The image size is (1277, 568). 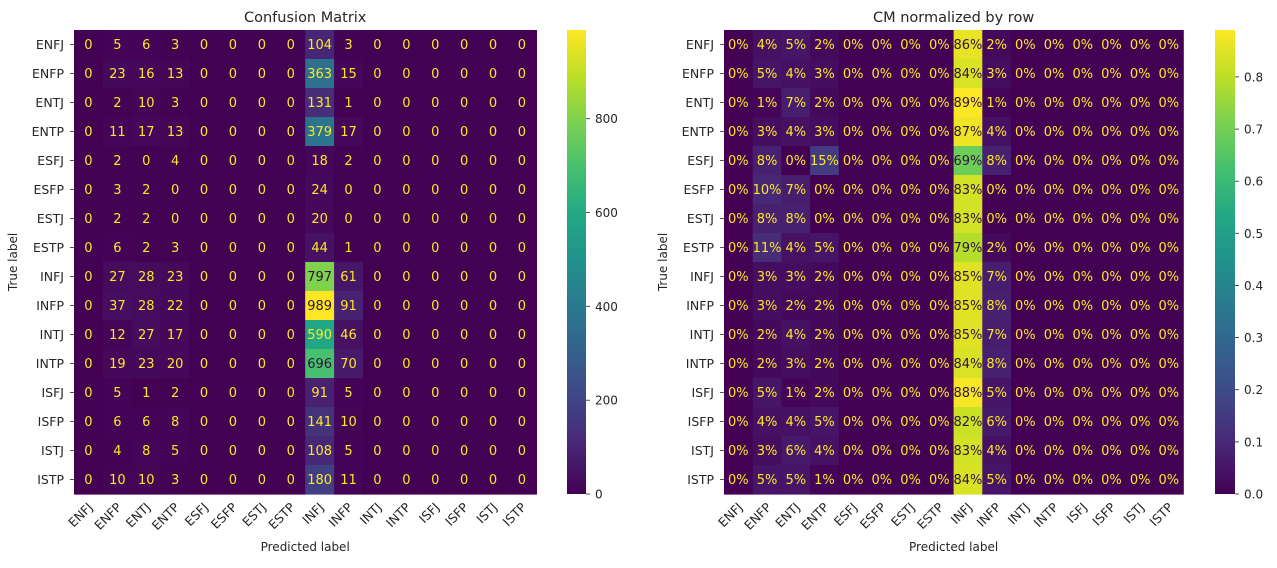 What do you see at coordinates (700, 44) in the screenshot?
I see `y-tick-label: ENFJ` at bounding box center [700, 44].